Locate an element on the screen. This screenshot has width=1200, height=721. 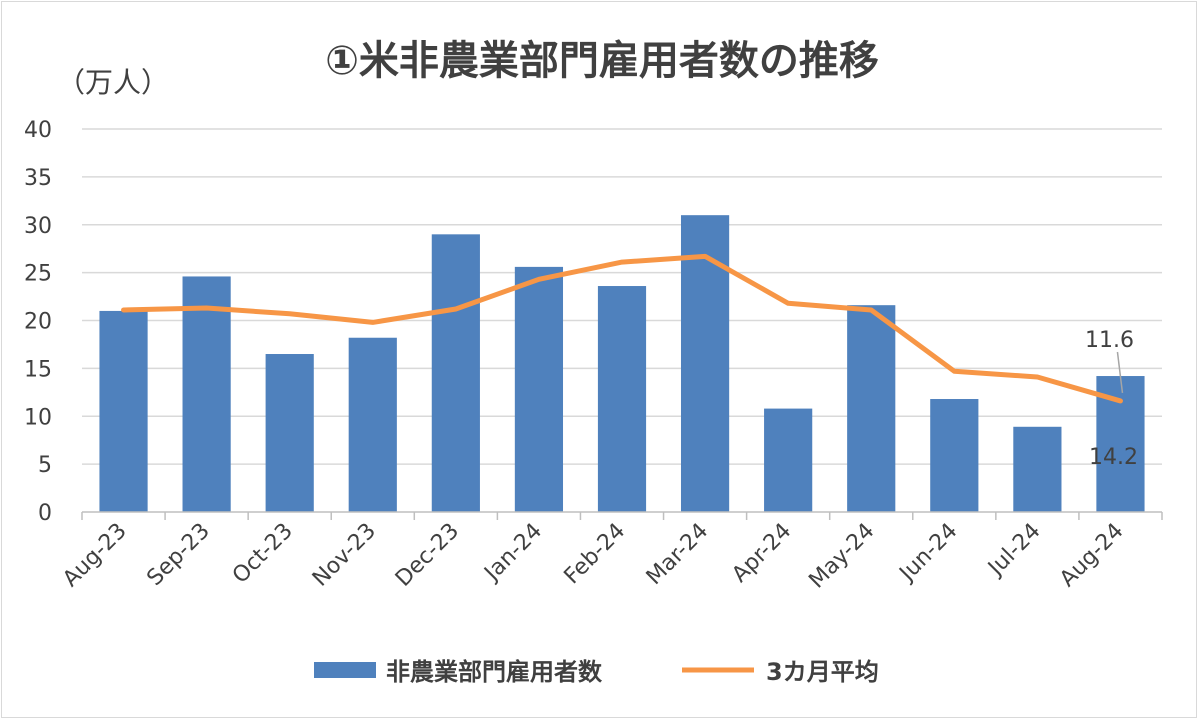
x-tick-label: Dec-23 is located at coordinates (427, 555).